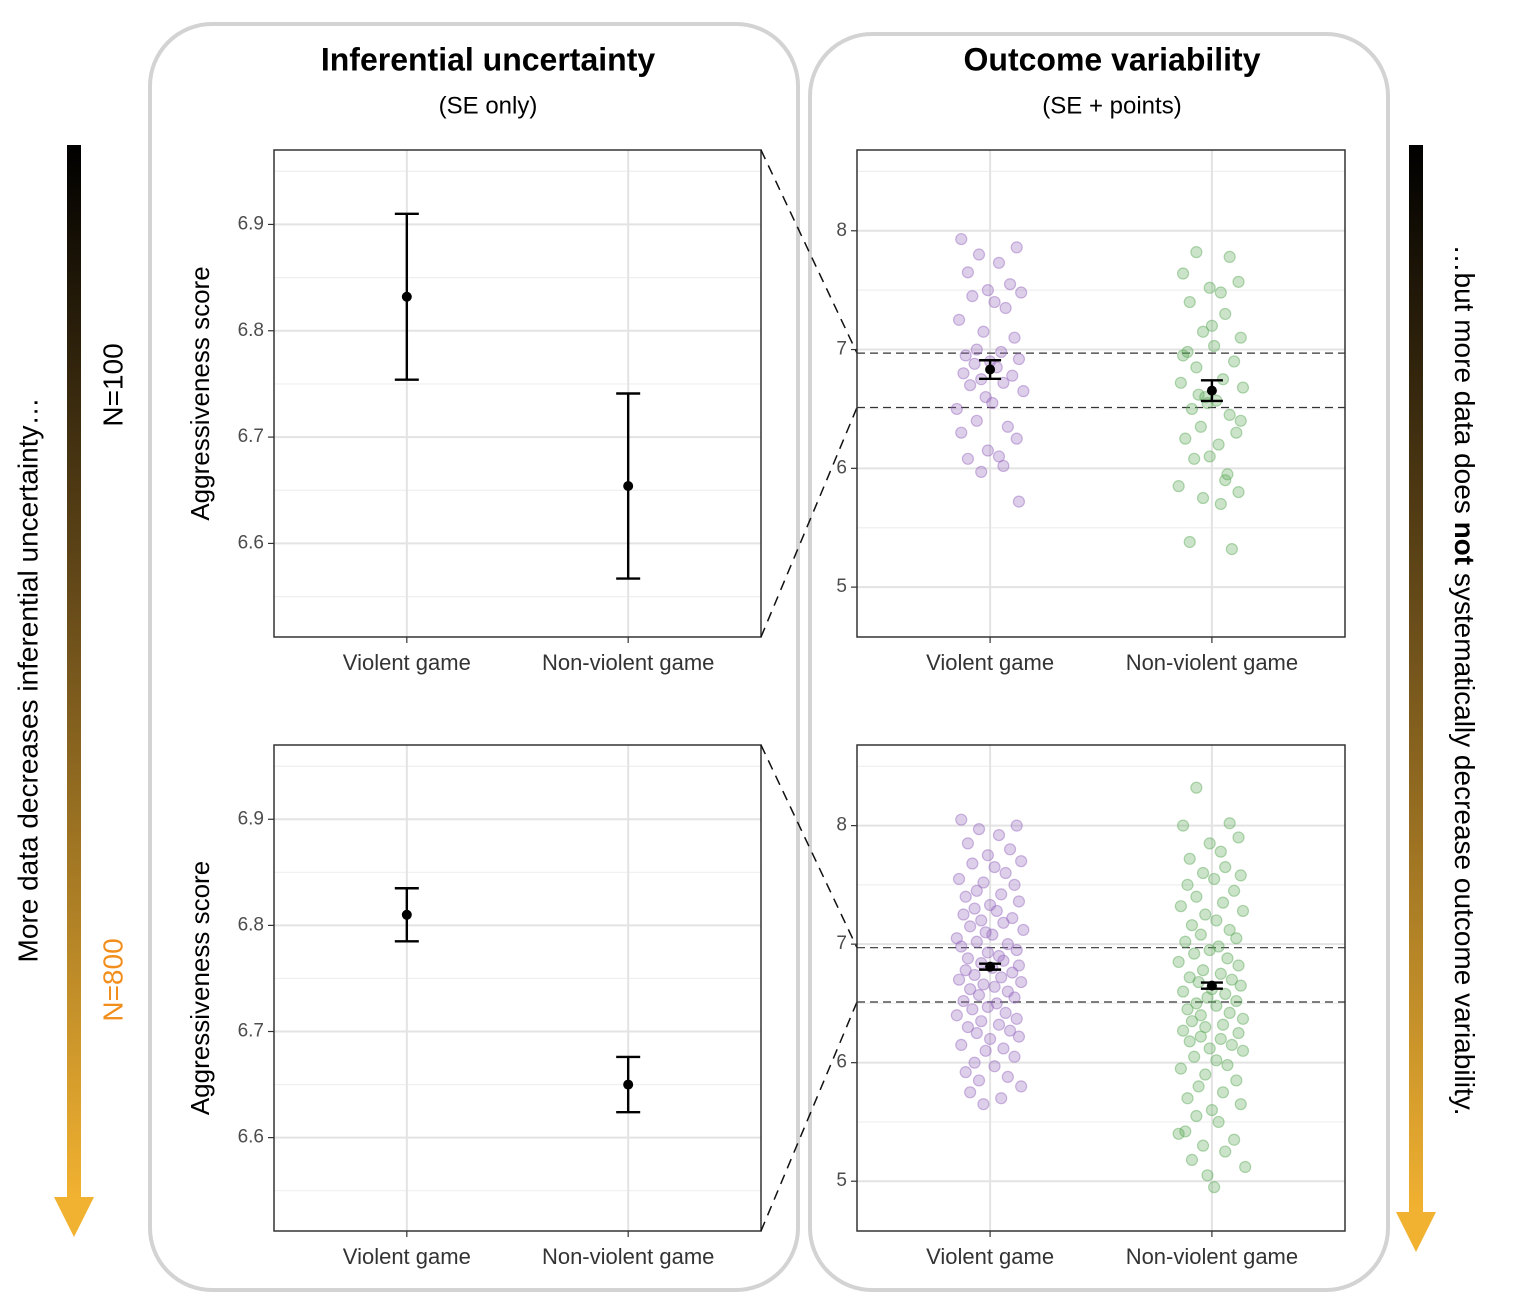 The image size is (1516, 1310). Describe the element at coordinates (809, 251) in the screenshot. I see `zoom-connector` at that location.